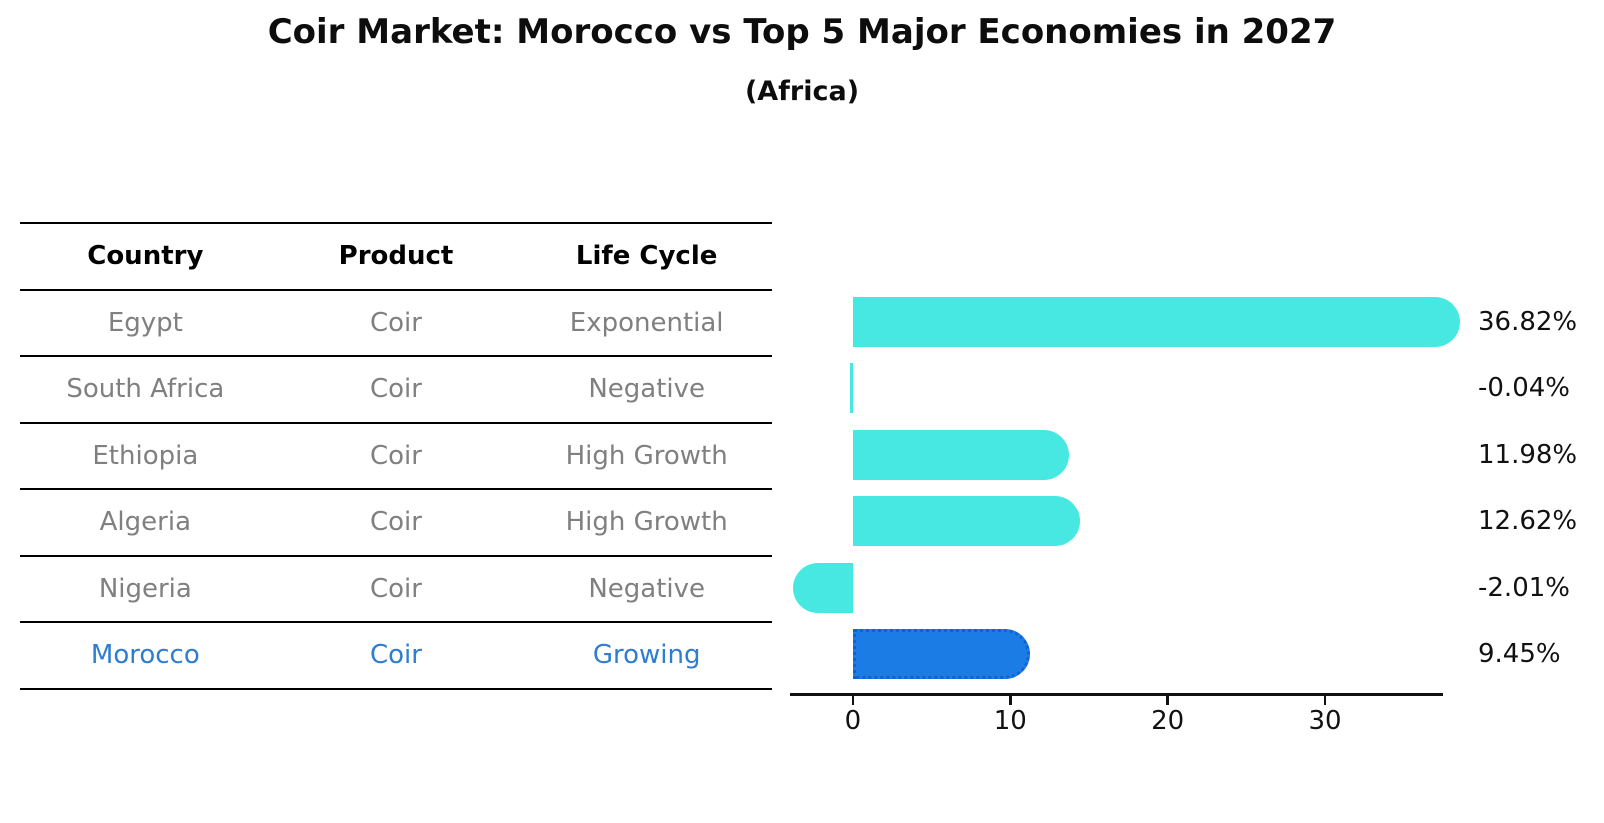 Image resolution: width=1604 pixels, height=823 pixels. What do you see at coordinates (966, 521) in the screenshot?
I see `bar-algeria` at bounding box center [966, 521].